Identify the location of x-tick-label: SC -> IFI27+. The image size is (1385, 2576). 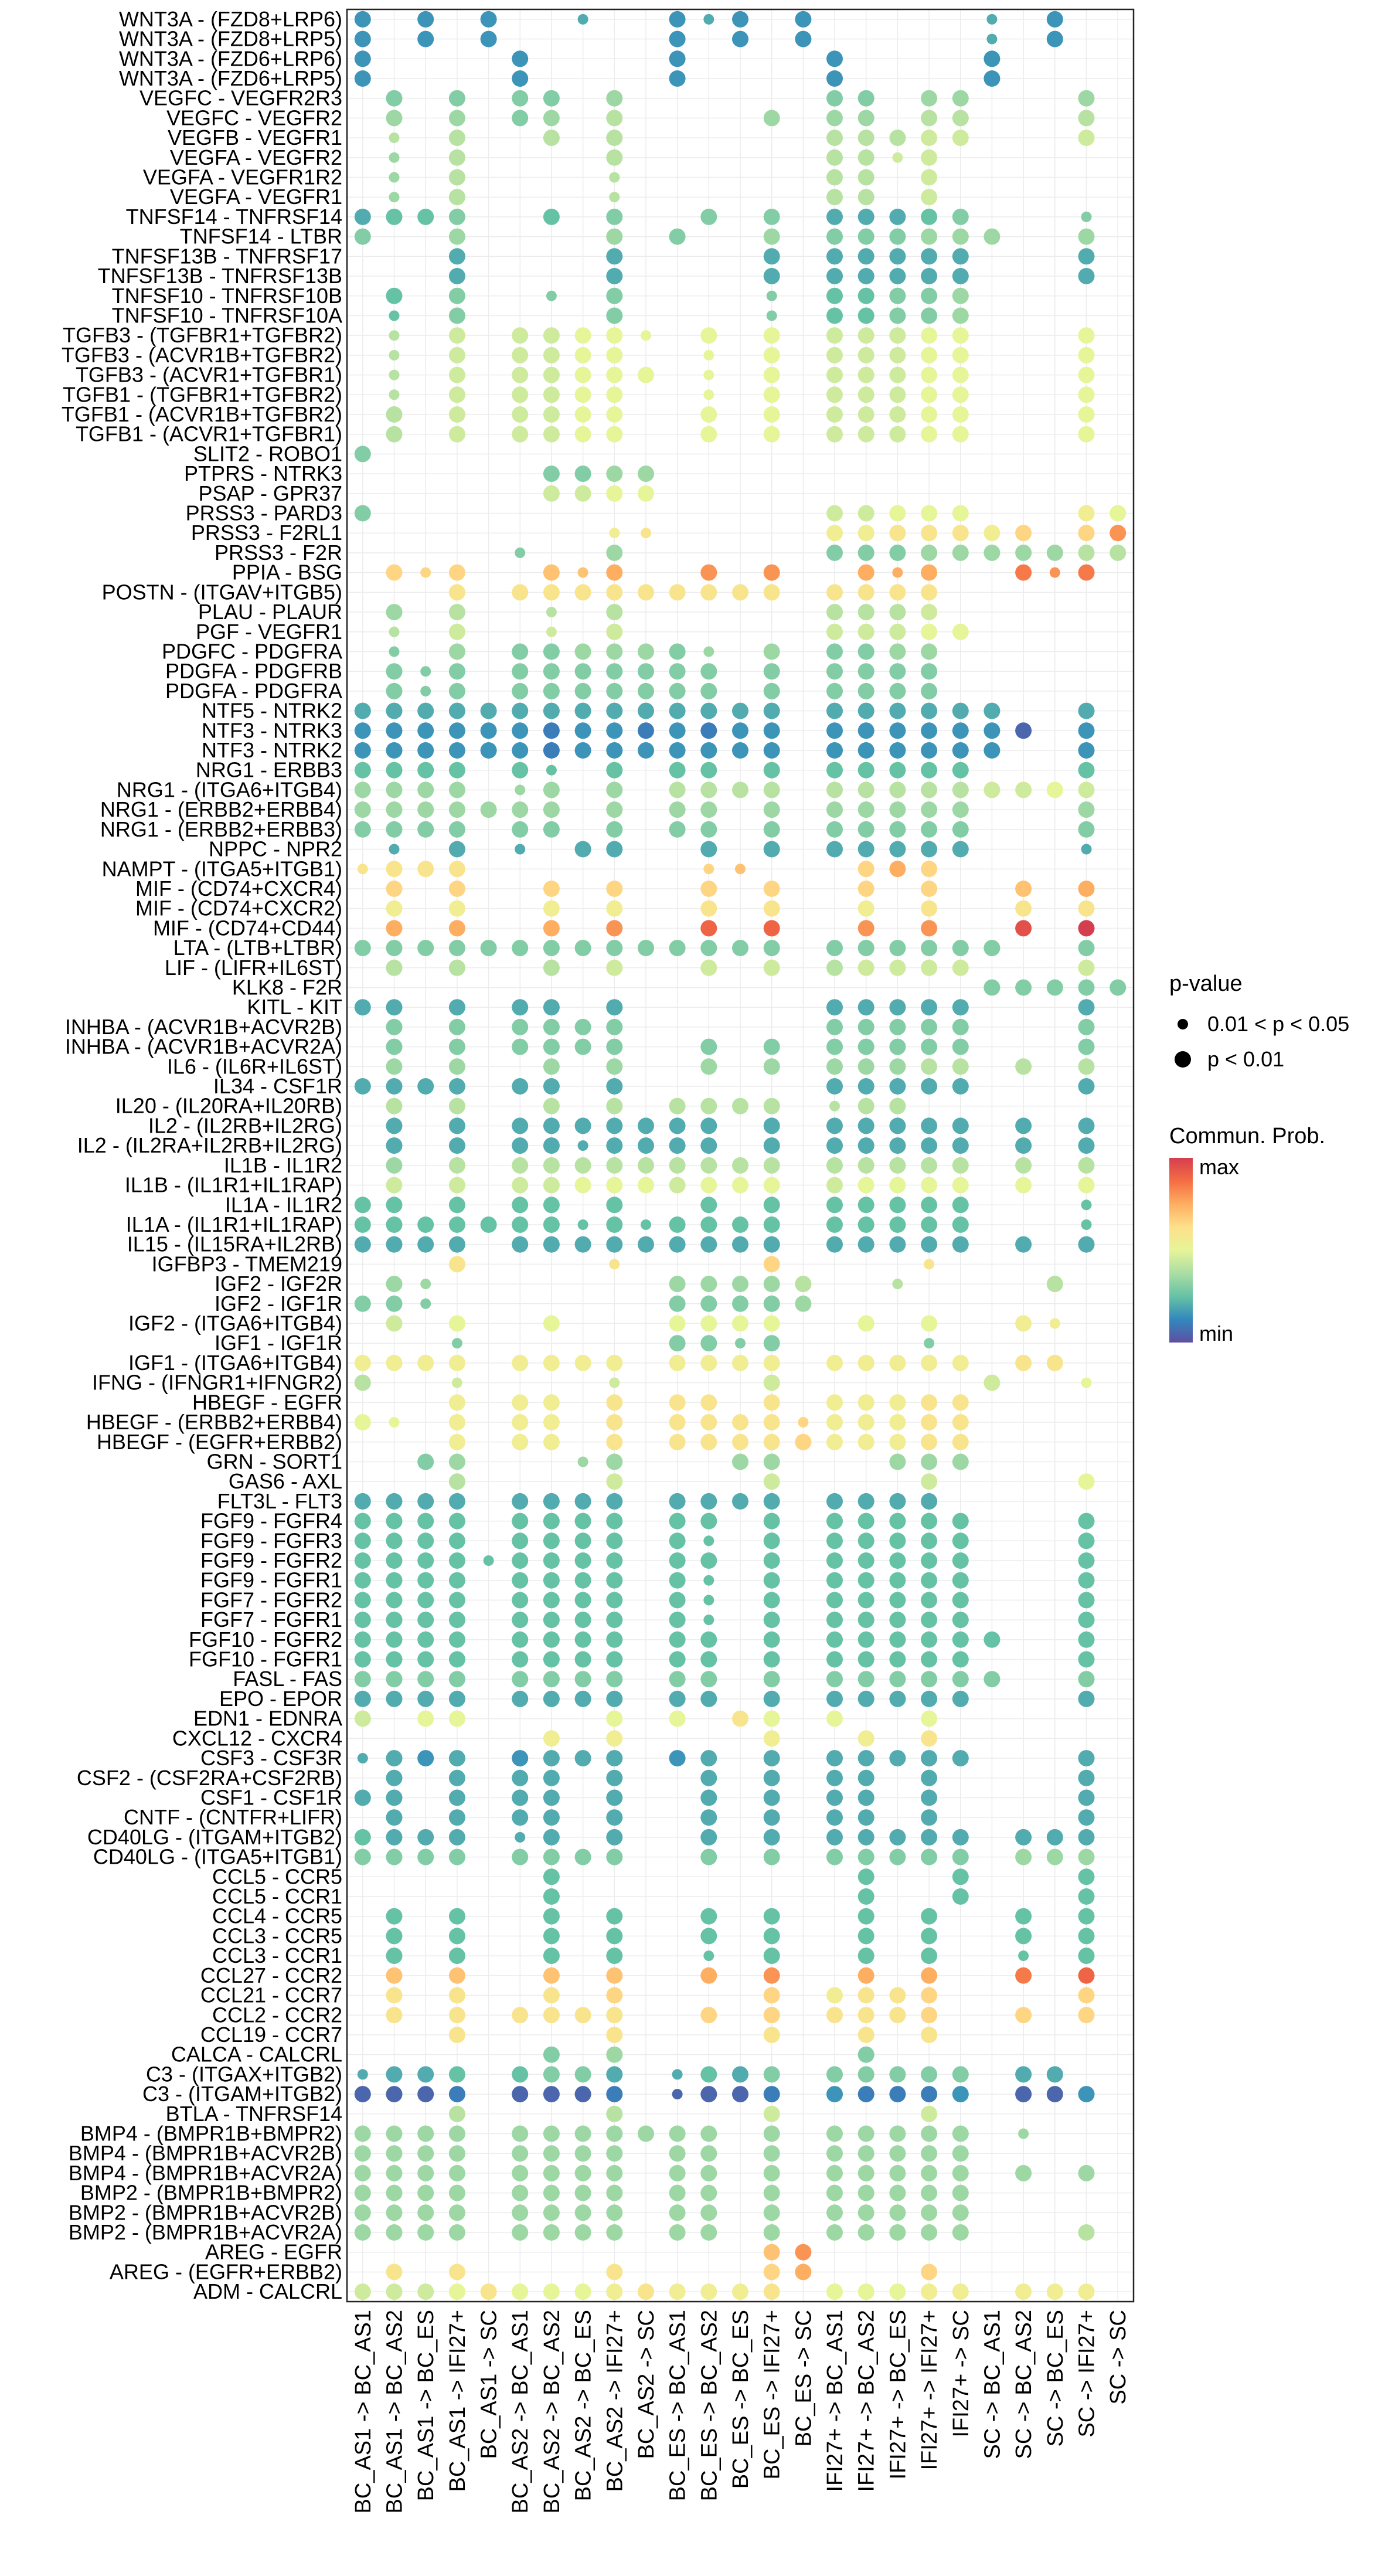
(1086, 2374).